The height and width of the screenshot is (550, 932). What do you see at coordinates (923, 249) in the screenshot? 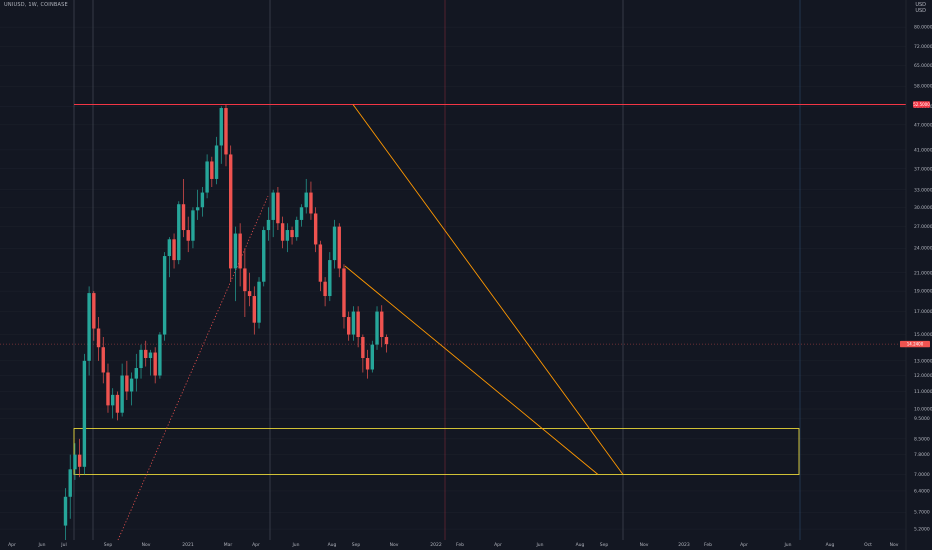
I see `y-tick-11: 24.0000` at bounding box center [923, 249].